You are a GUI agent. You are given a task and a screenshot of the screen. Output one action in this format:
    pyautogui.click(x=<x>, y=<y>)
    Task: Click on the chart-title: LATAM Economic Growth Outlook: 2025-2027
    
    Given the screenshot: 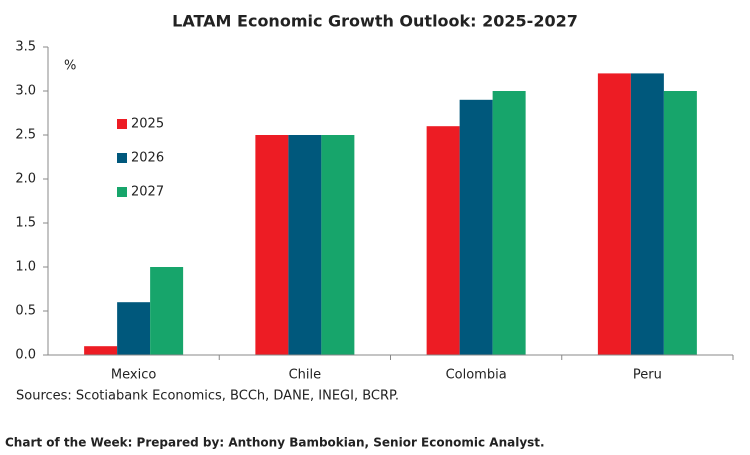 What is the action you would take?
    pyautogui.click(x=375, y=21)
    